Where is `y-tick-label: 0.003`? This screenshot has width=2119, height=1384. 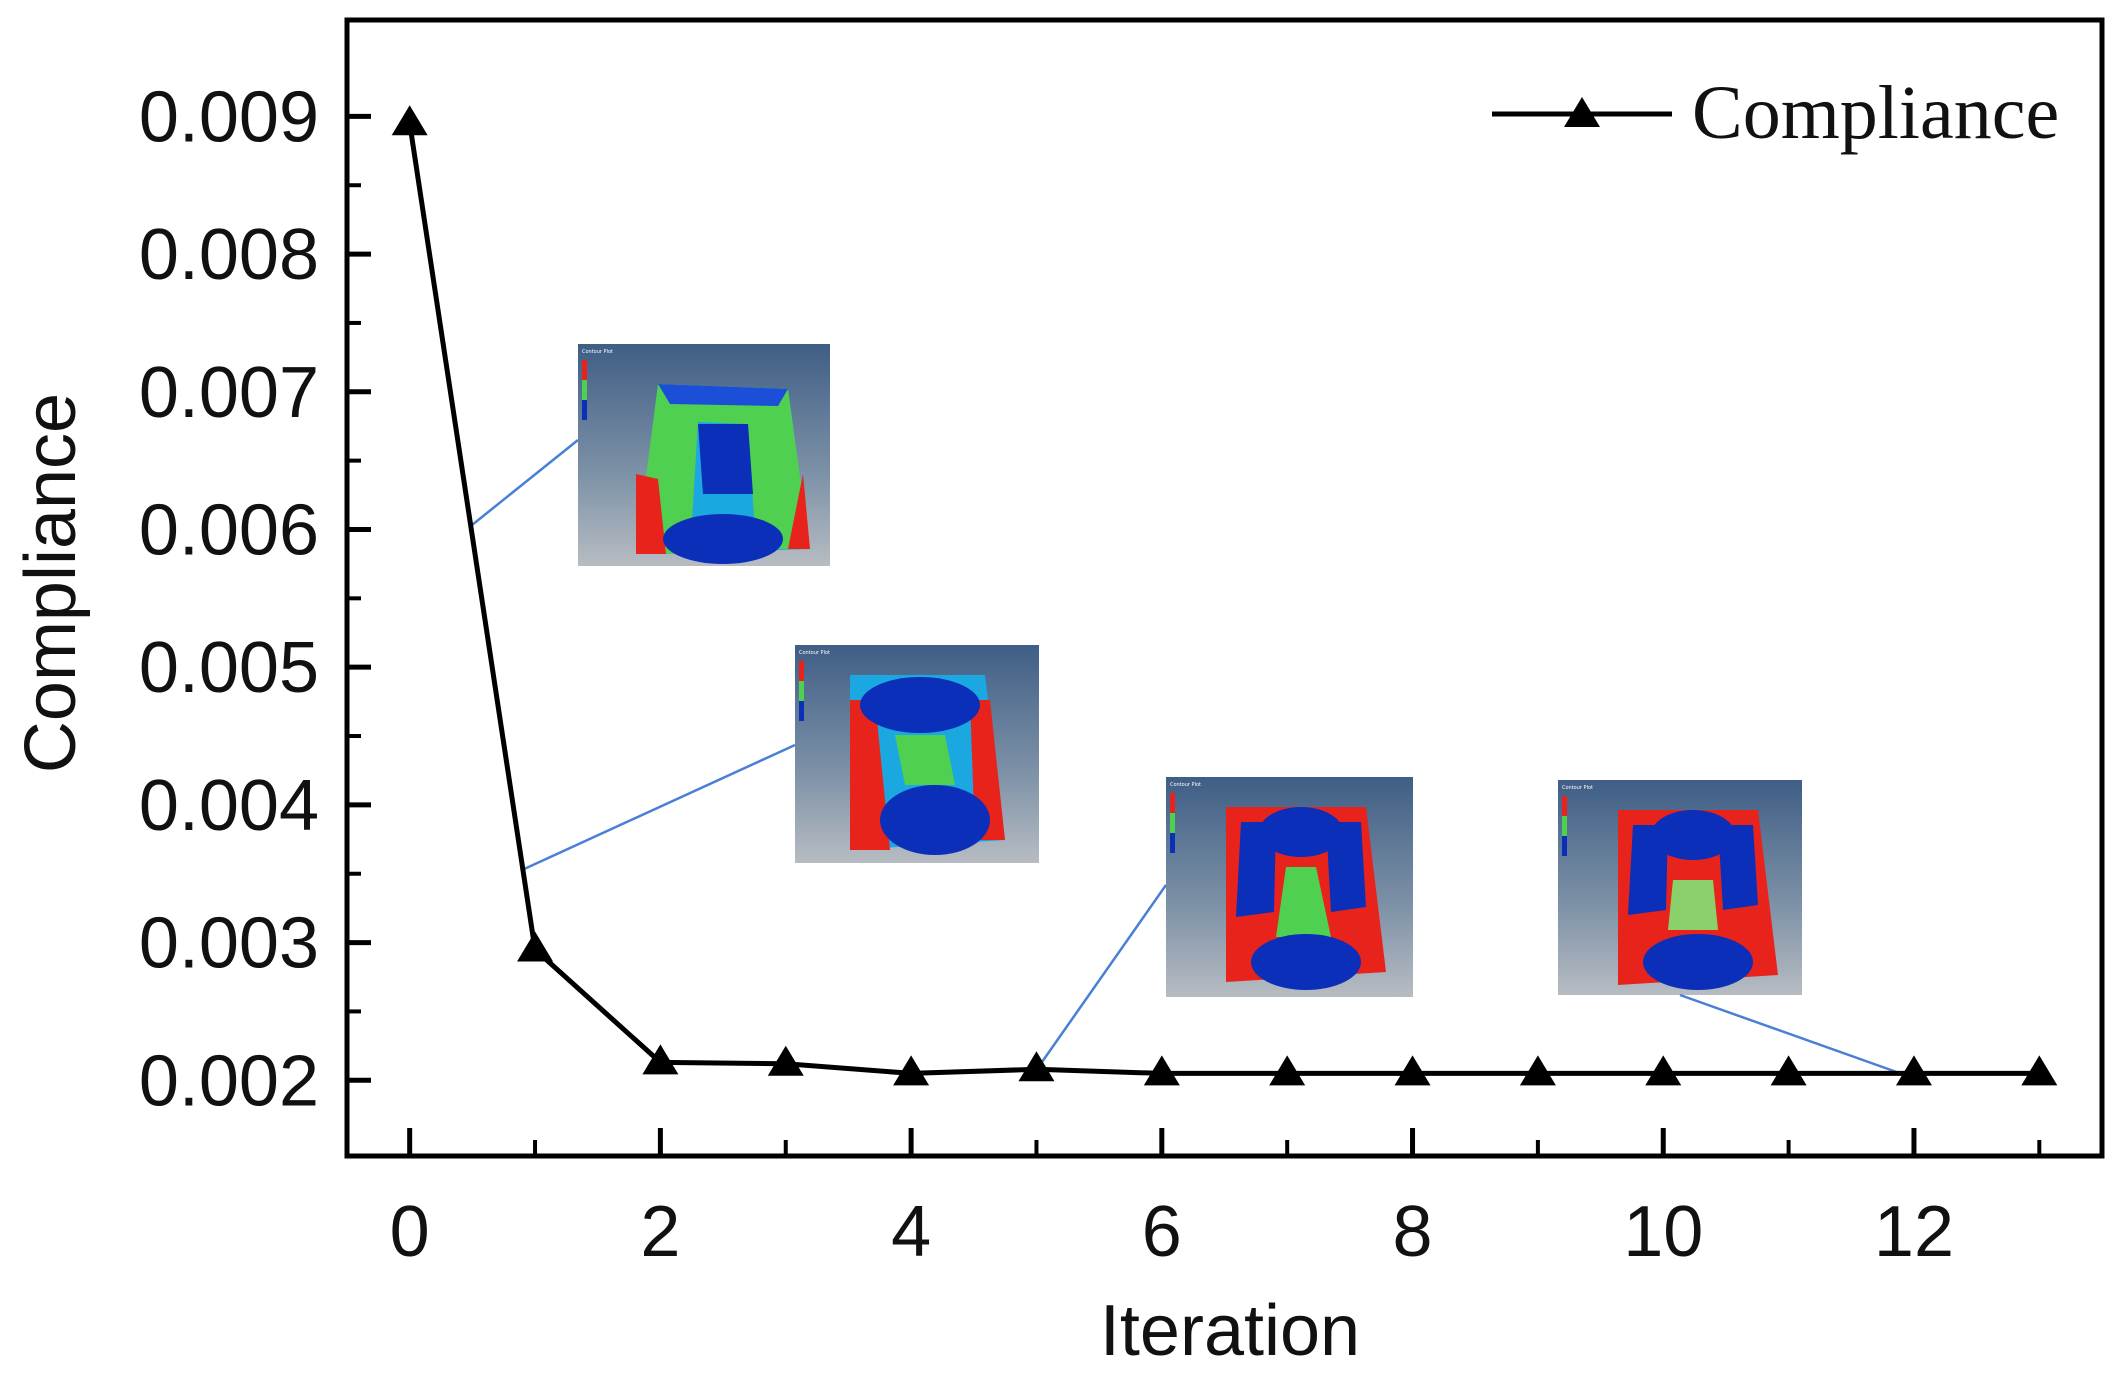 y-tick-label: 0.003 is located at coordinates (229, 944).